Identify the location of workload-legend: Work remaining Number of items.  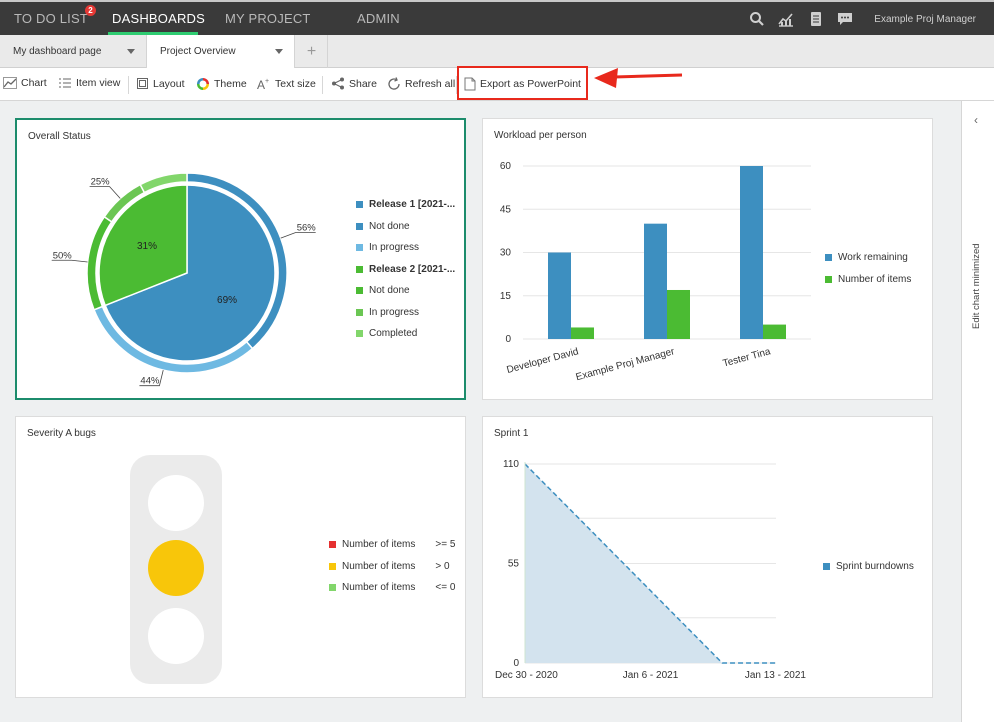
(875, 272).